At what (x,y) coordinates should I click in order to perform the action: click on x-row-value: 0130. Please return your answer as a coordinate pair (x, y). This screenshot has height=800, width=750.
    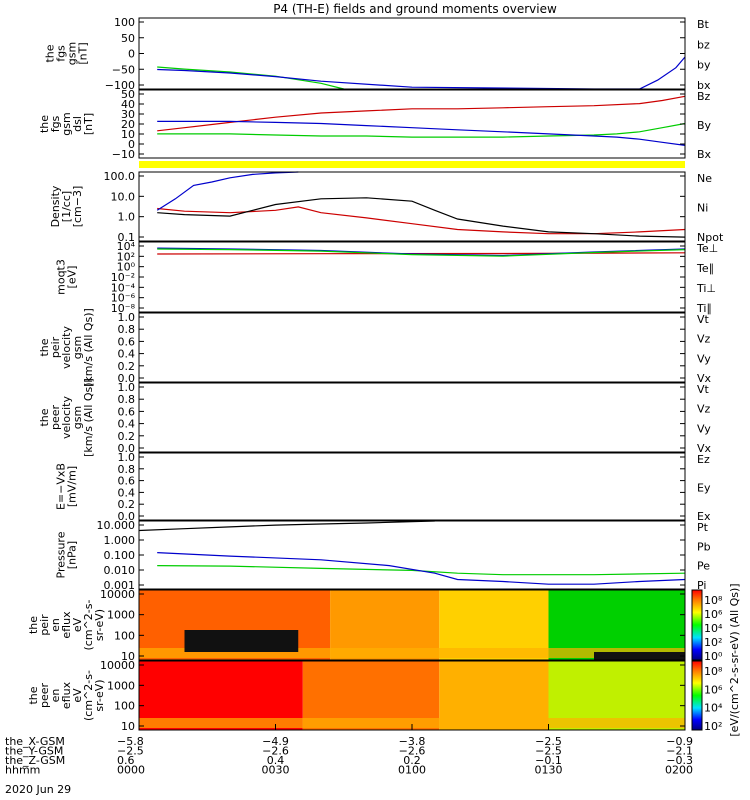
    Looking at the image, I should click on (549, 770).